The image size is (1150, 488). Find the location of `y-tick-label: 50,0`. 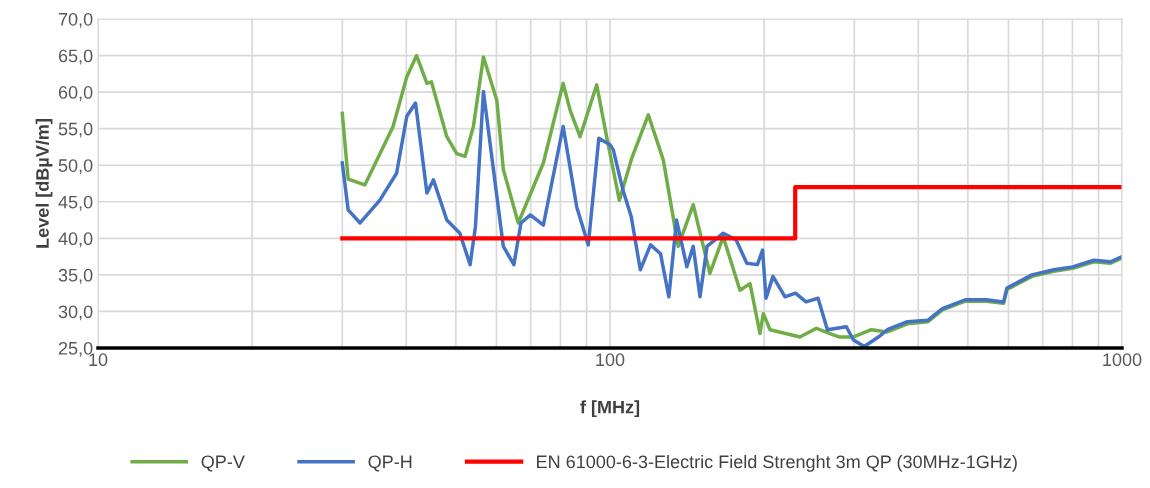

y-tick-label: 50,0 is located at coordinates (75, 167).